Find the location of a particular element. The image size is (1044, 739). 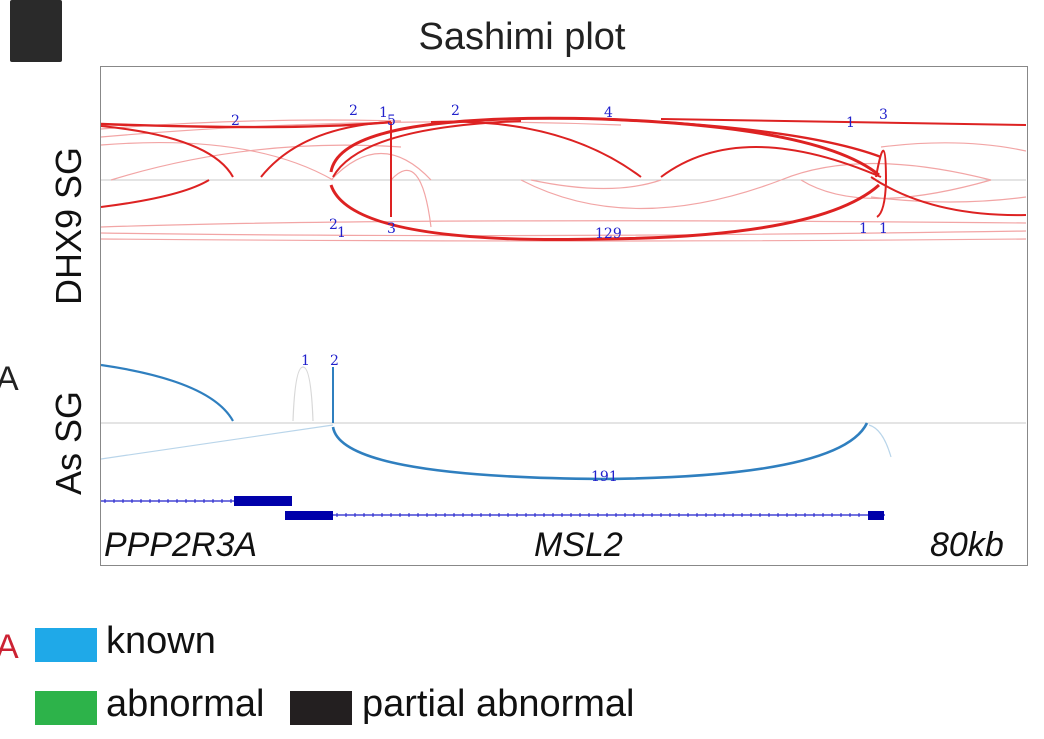

junction-loop-right is located at coordinates (881, 183).